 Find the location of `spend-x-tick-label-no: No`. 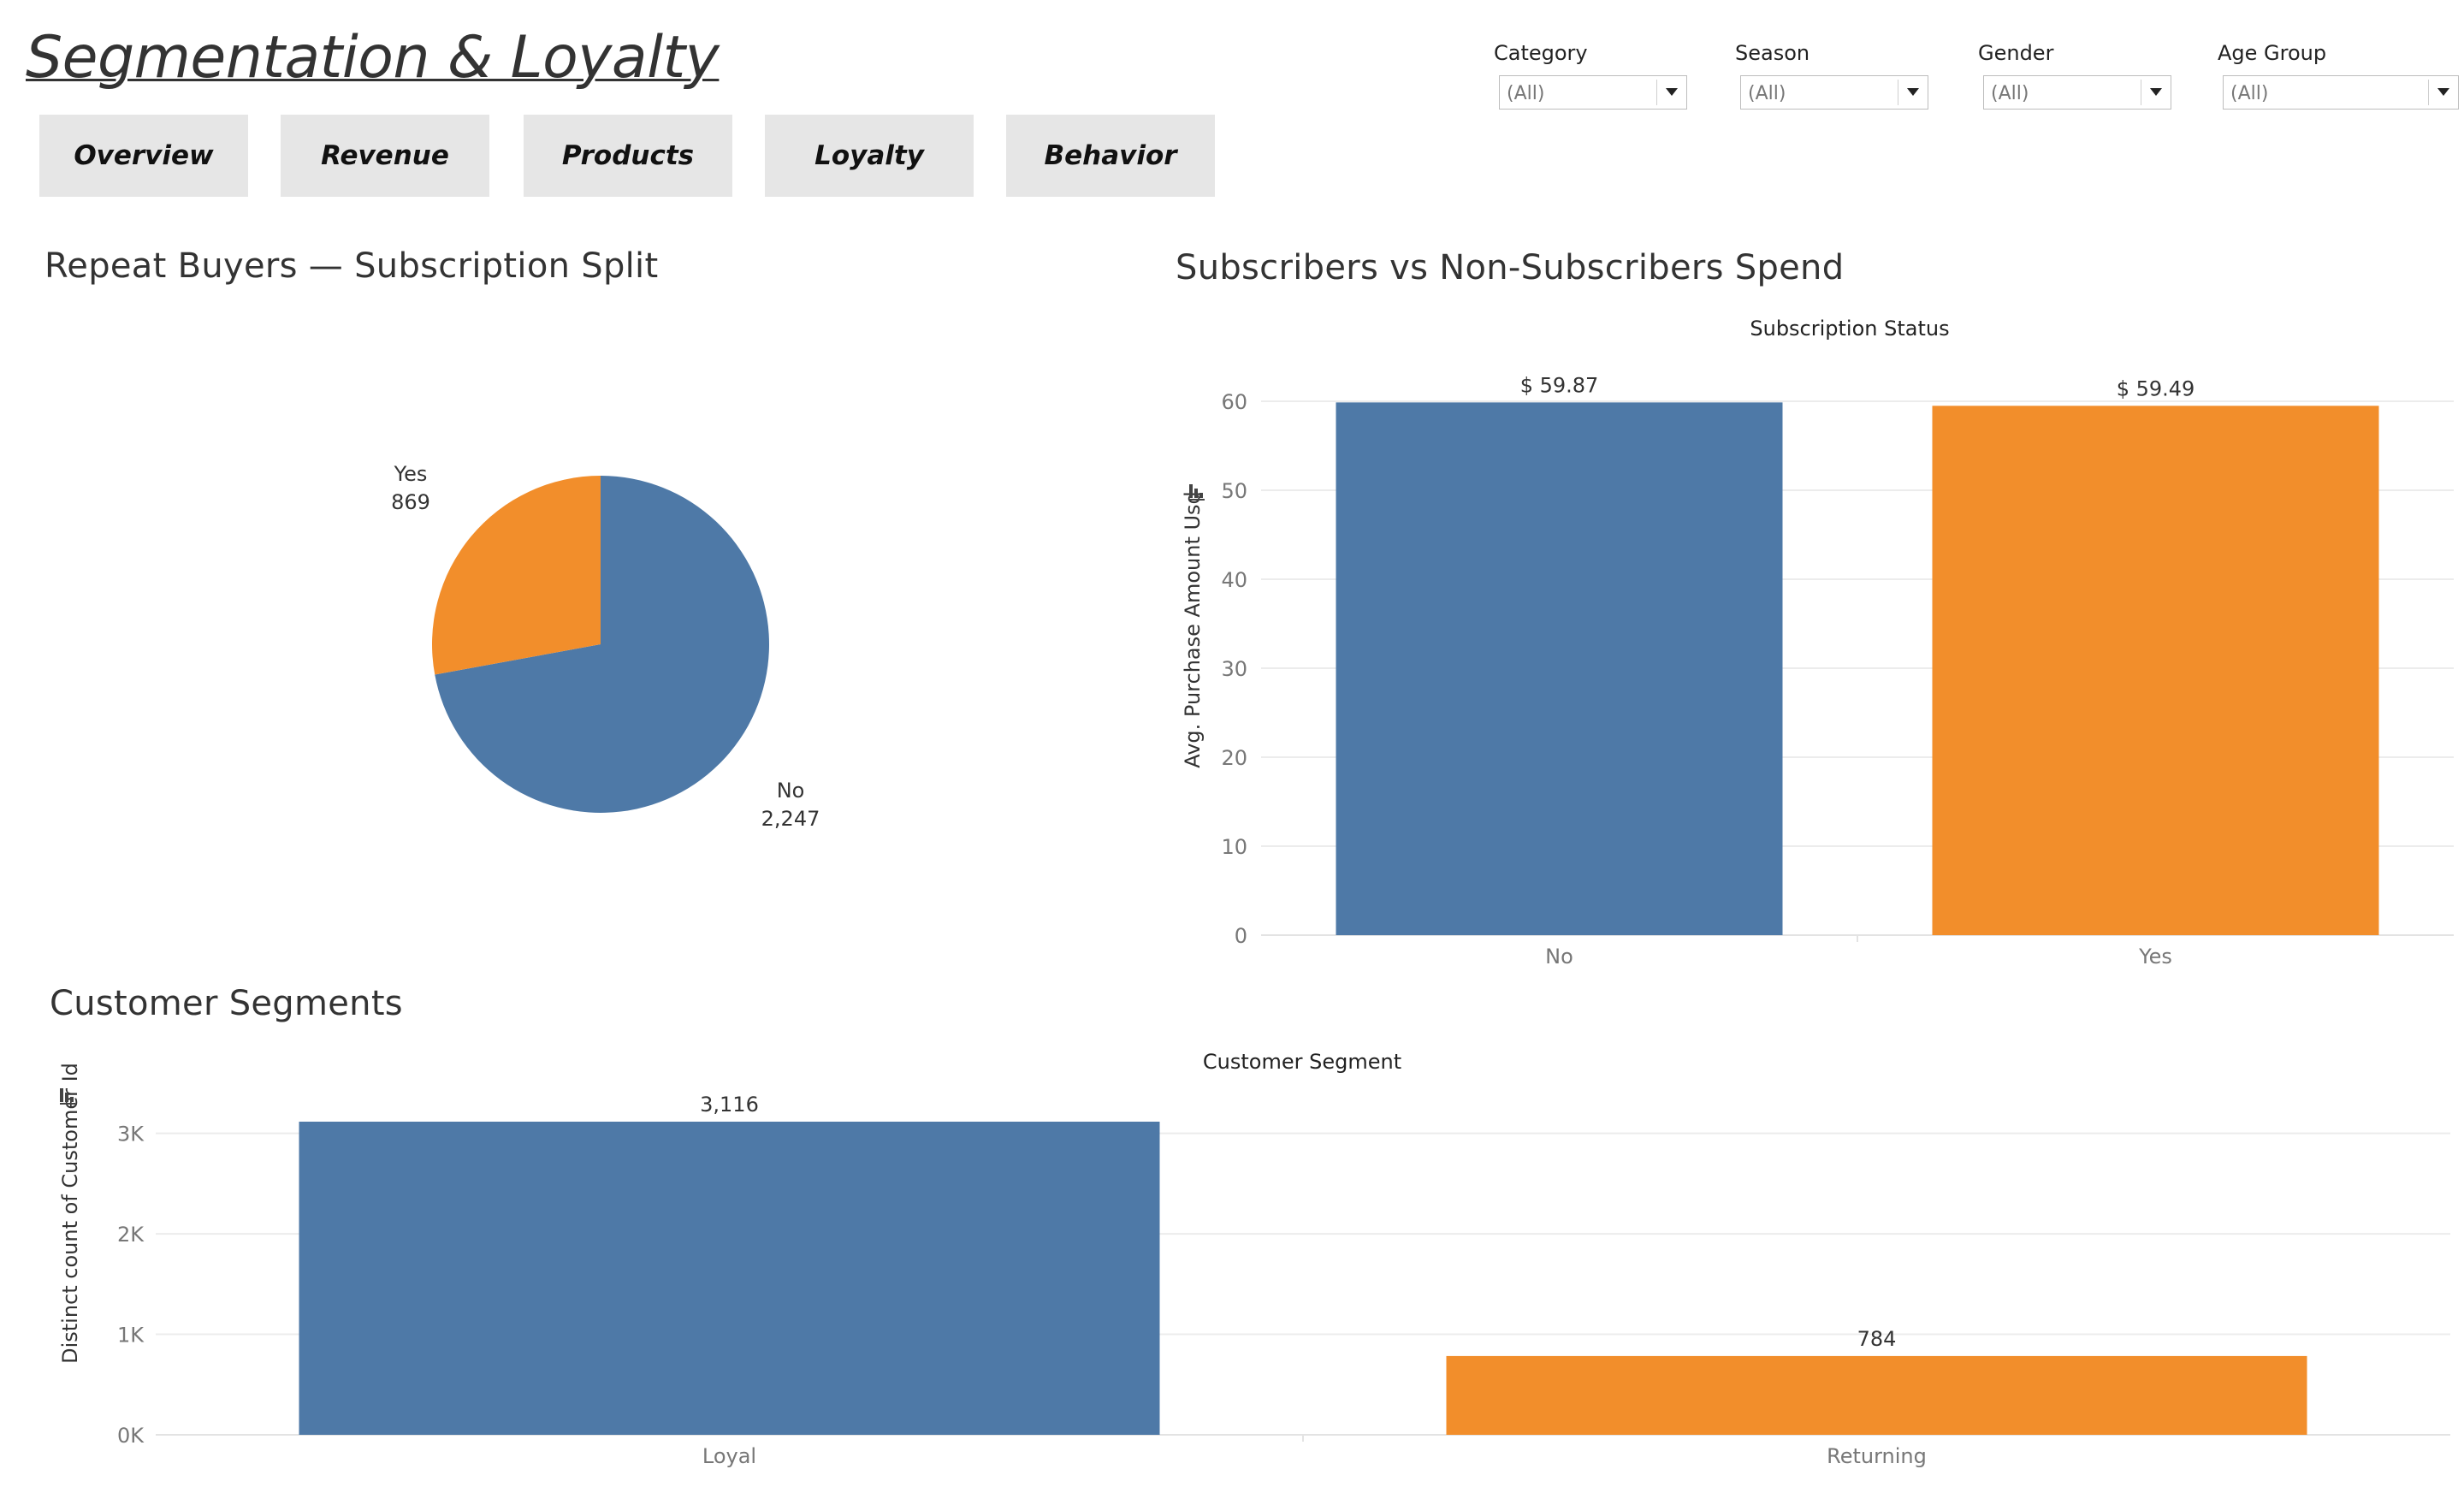

spend-x-tick-label-no: No is located at coordinates (1559, 957).